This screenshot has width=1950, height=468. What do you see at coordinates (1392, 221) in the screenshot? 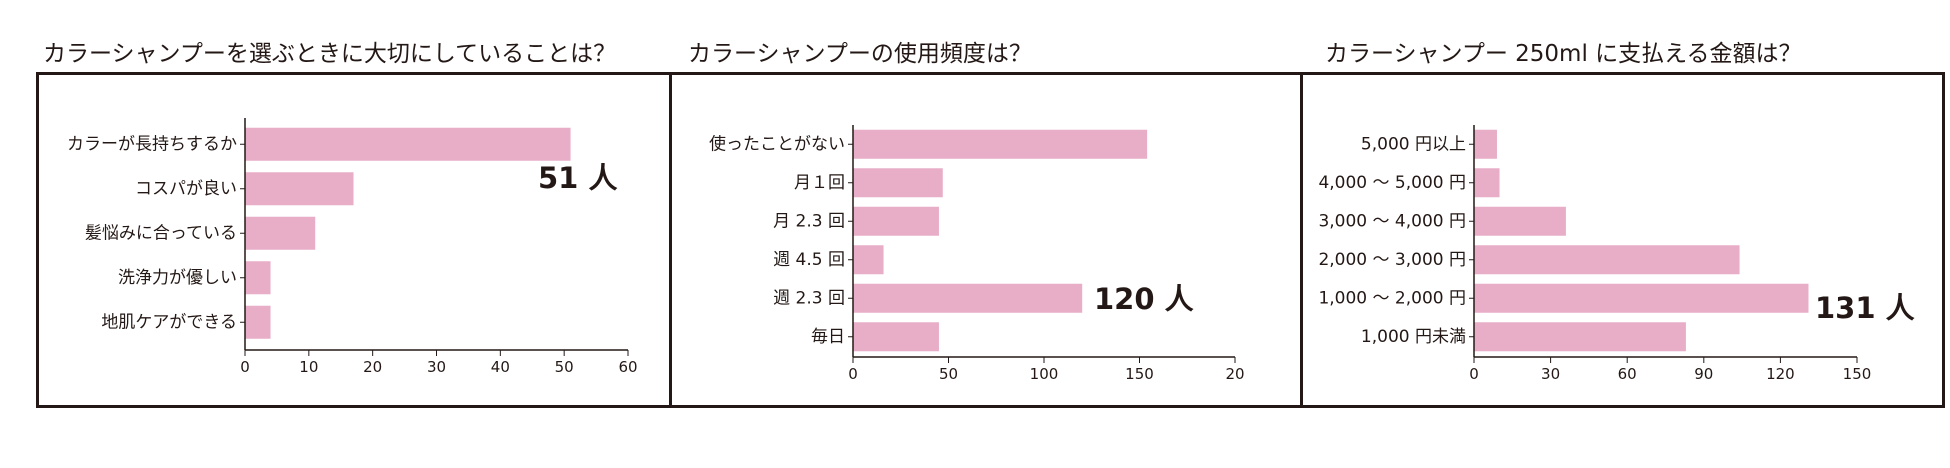
I see `category-label: 3,000 〜 4,000 円` at bounding box center [1392, 221].